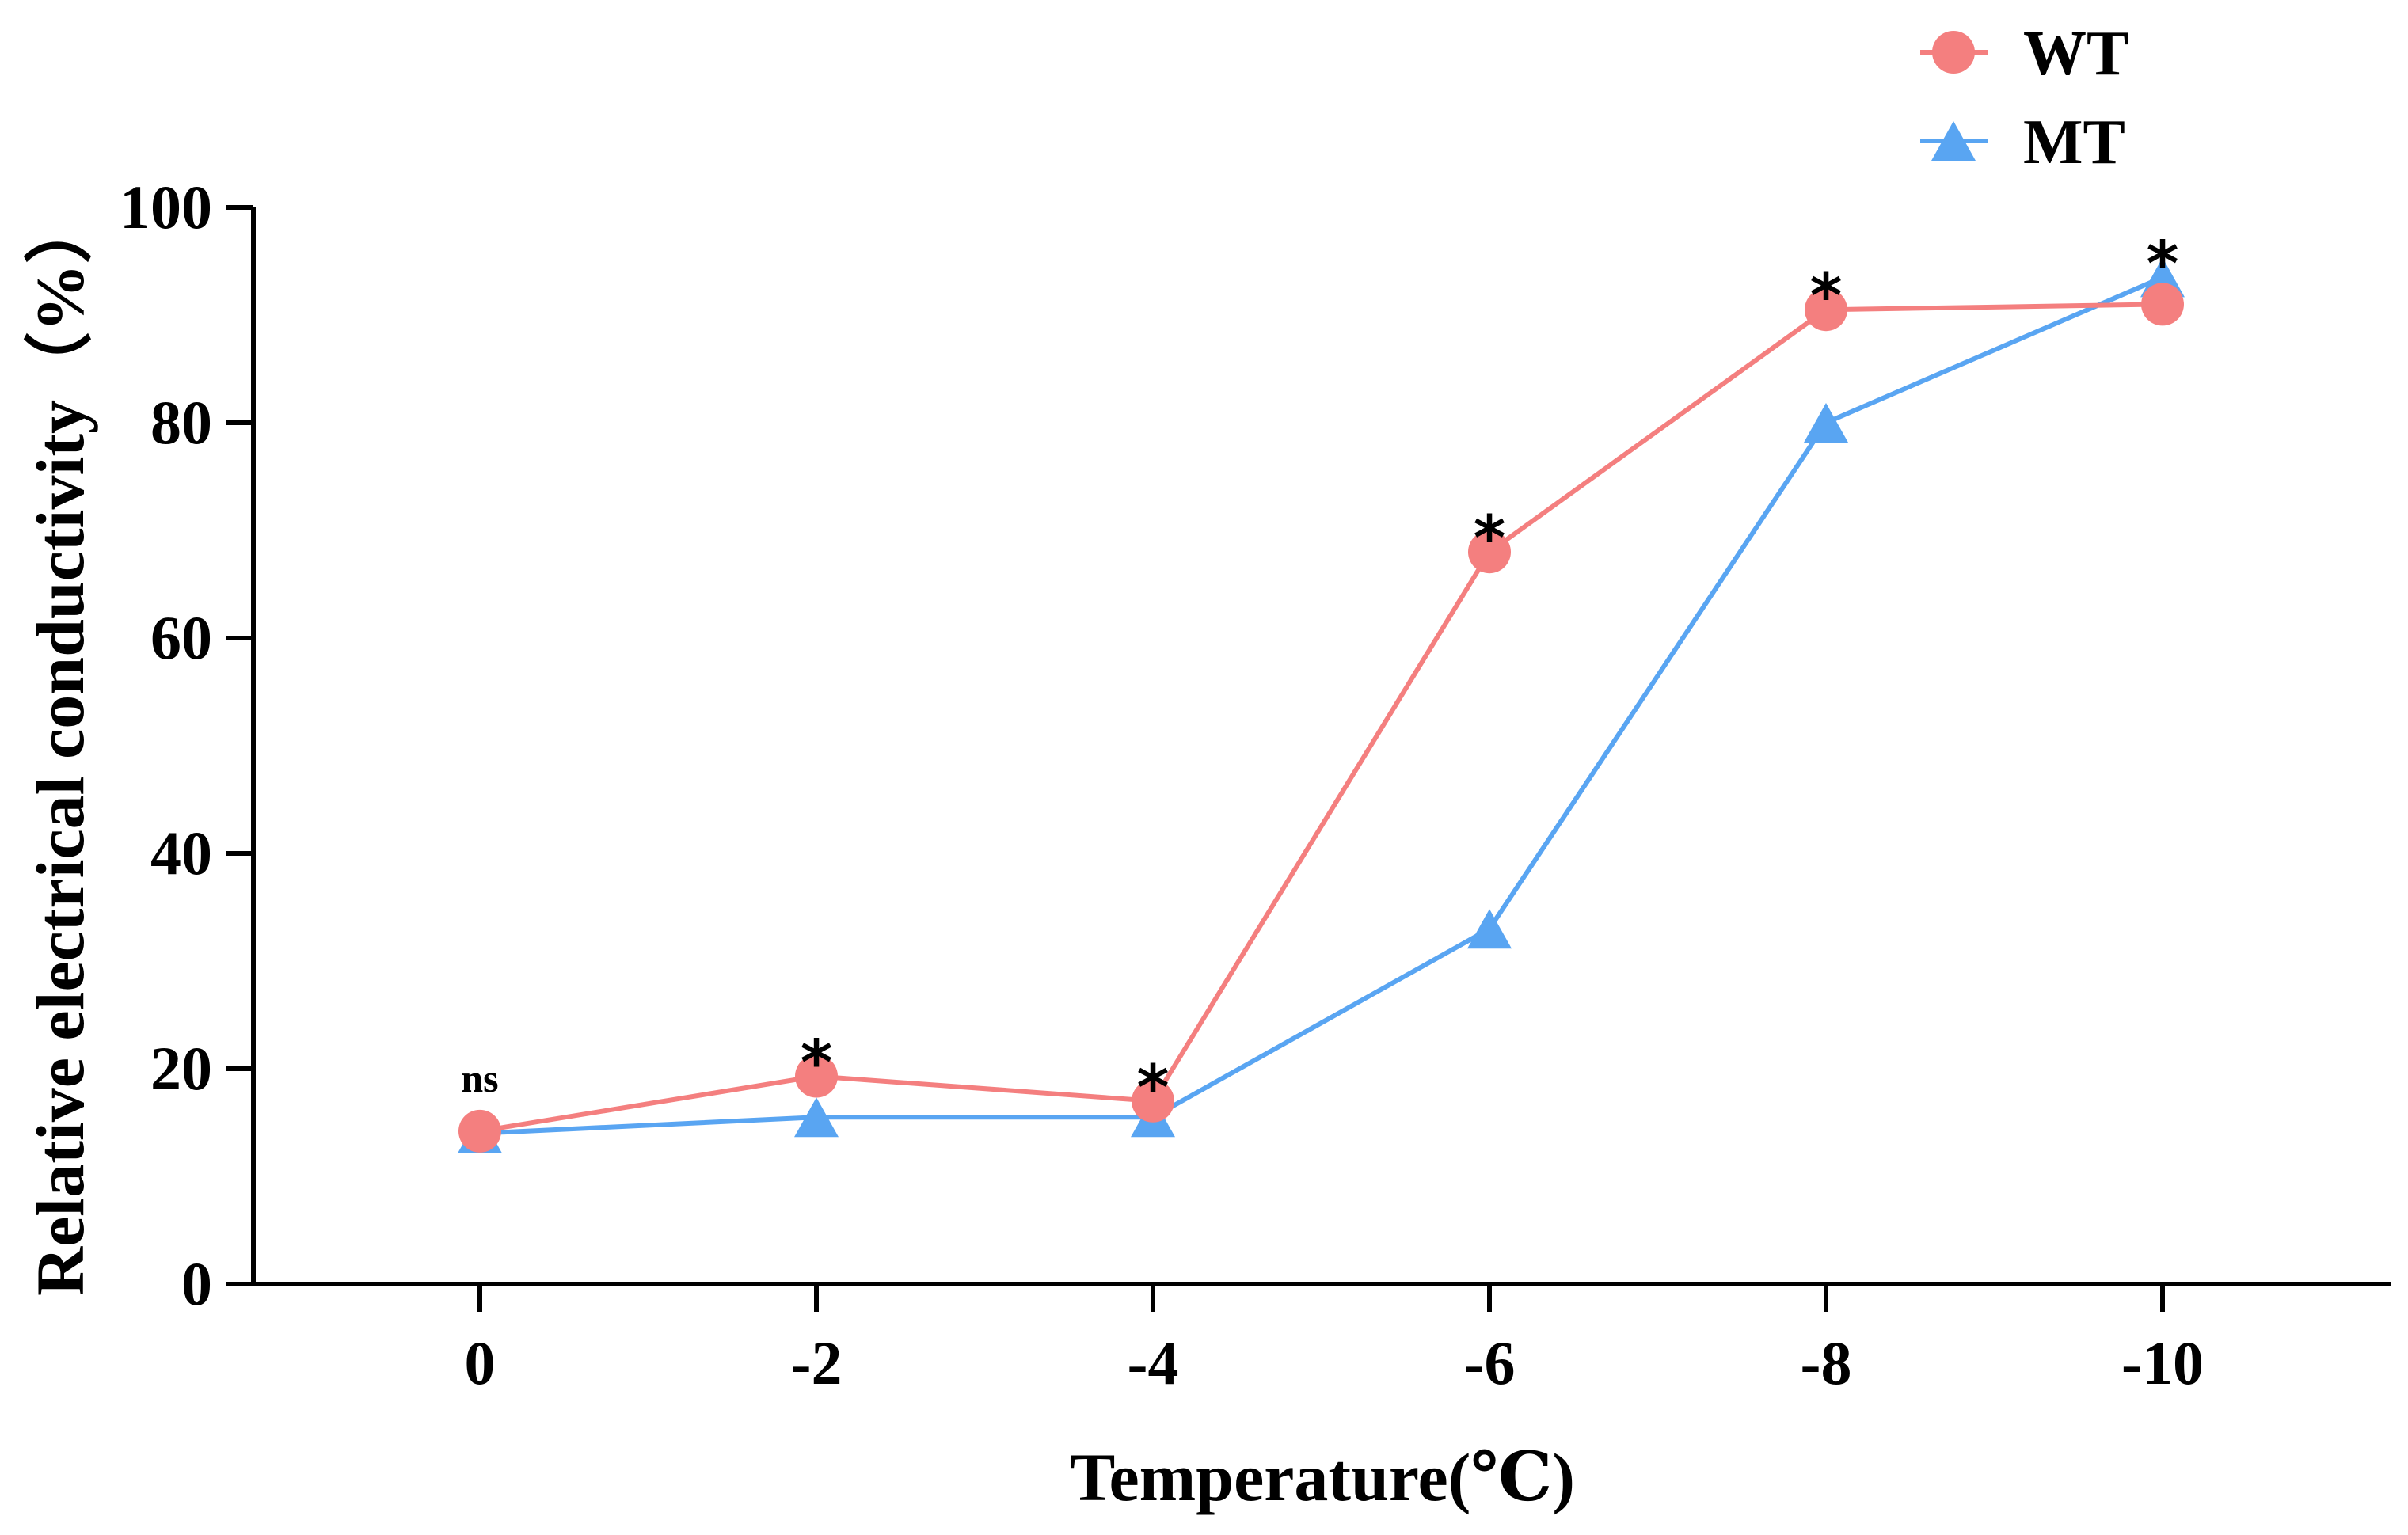  Describe the element at coordinates (181, 422) in the screenshot. I see `y-tick-label: 80` at that location.